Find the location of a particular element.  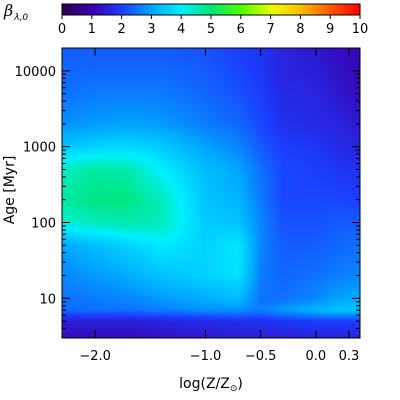

colorbar-tick-label-1: 1 is located at coordinates (92, 29).